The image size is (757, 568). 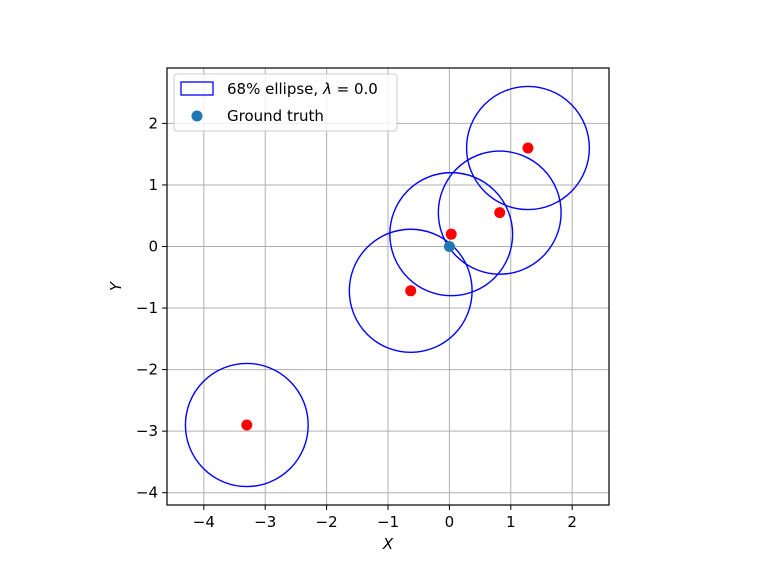 I want to click on y-tick-label: −4, so click(x=147, y=493).